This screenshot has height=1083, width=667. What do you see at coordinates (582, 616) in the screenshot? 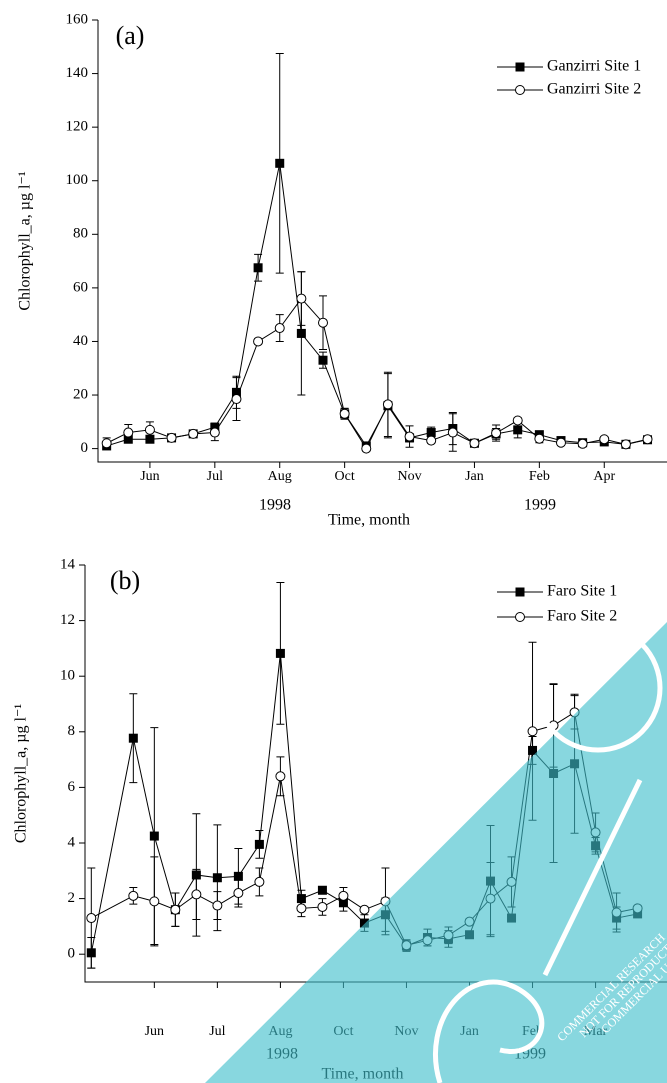
I see `legend-label: Faro Site 2` at bounding box center [582, 616].